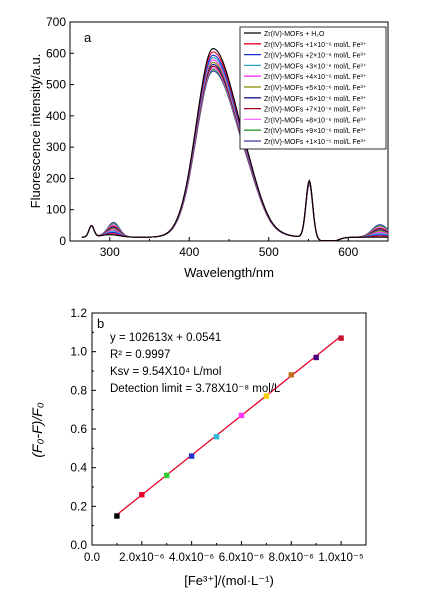 This screenshot has height=595, width=426. What do you see at coordinates (189, 252) in the screenshot?
I see `a-x-tick-label: 400` at bounding box center [189, 252].